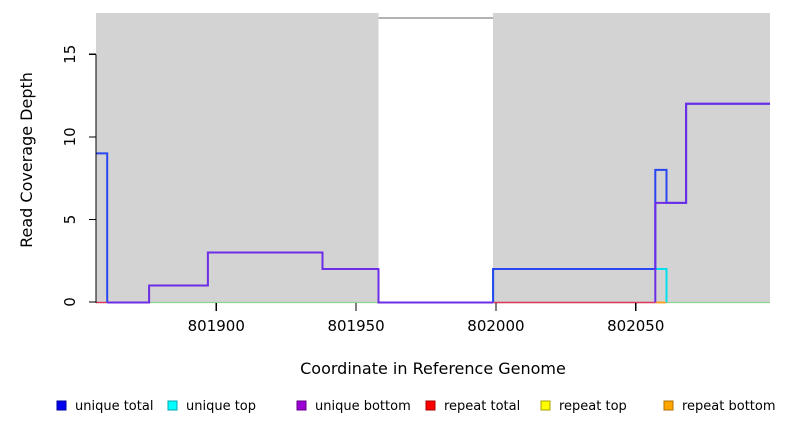 The image size is (792, 432). What do you see at coordinates (482, 406) in the screenshot?
I see `legend-label: repeat total` at bounding box center [482, 406].